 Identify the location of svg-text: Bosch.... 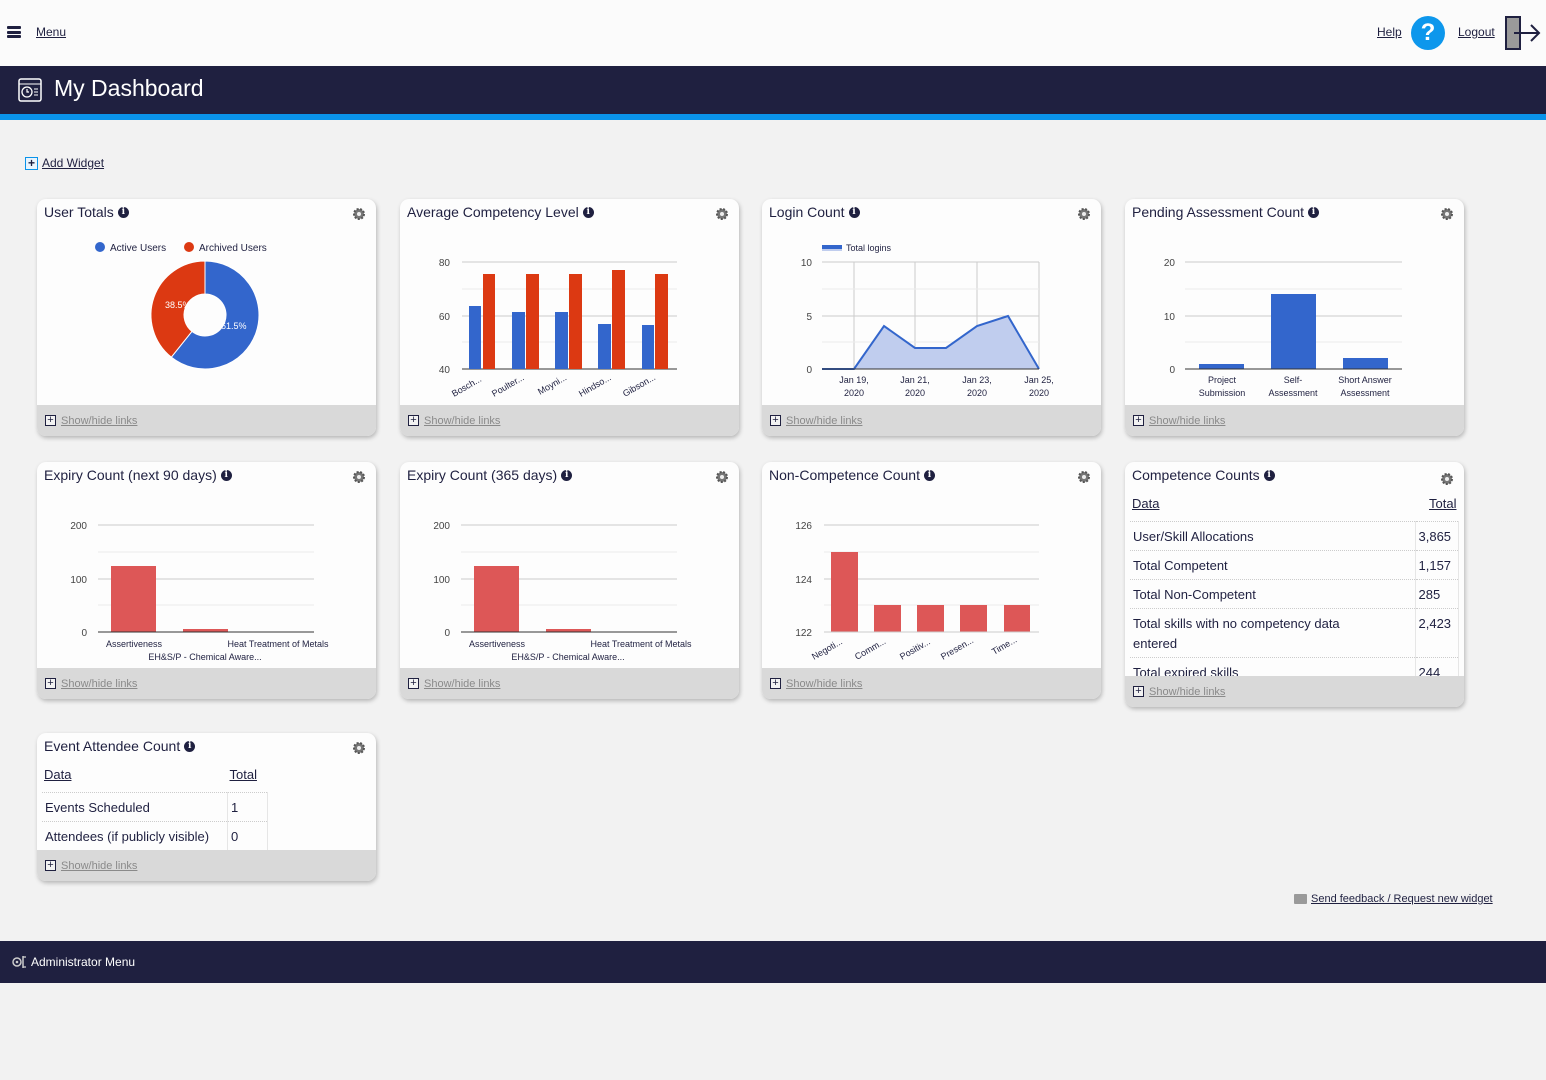
(466, 386).